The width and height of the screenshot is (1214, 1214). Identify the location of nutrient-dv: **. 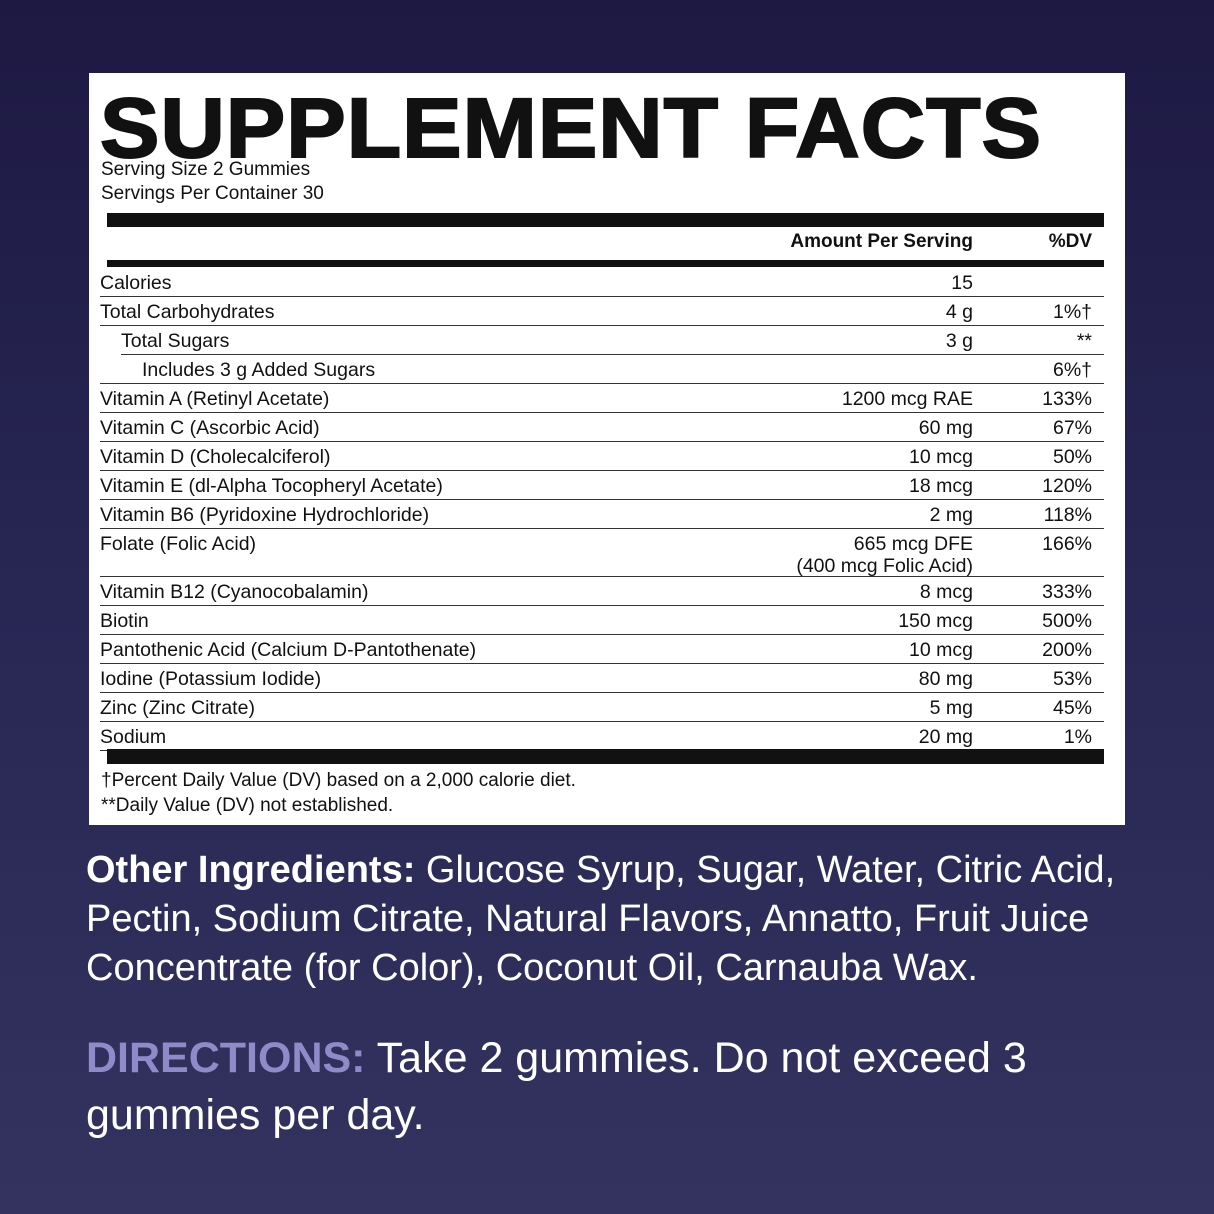
(1084, 341).